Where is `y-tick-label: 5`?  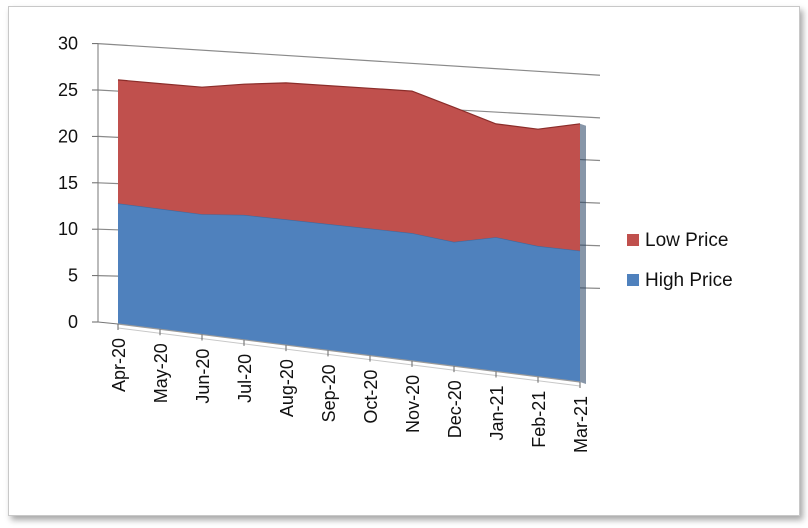 y-tick-label: 5 is located at coordinates (73, 276).